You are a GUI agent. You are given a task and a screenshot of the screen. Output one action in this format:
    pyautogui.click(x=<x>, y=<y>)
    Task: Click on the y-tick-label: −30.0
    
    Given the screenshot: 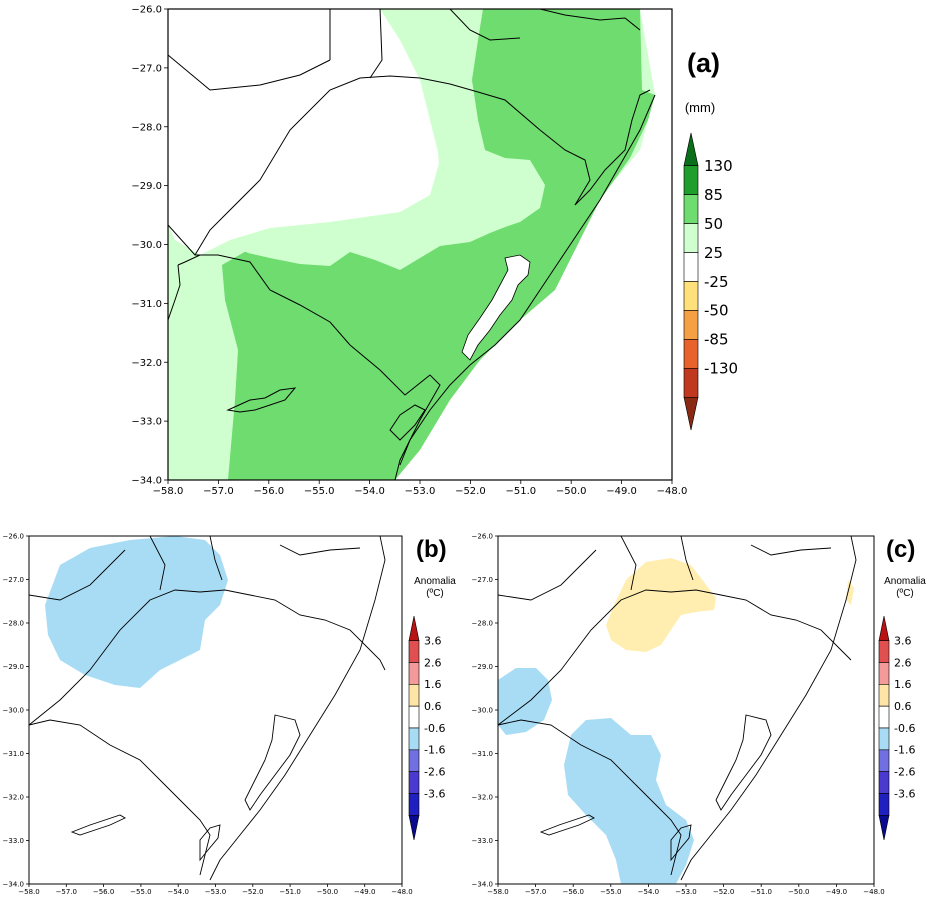 What is the action you would take?
    pyautogui.click(x=13, y=710)
    